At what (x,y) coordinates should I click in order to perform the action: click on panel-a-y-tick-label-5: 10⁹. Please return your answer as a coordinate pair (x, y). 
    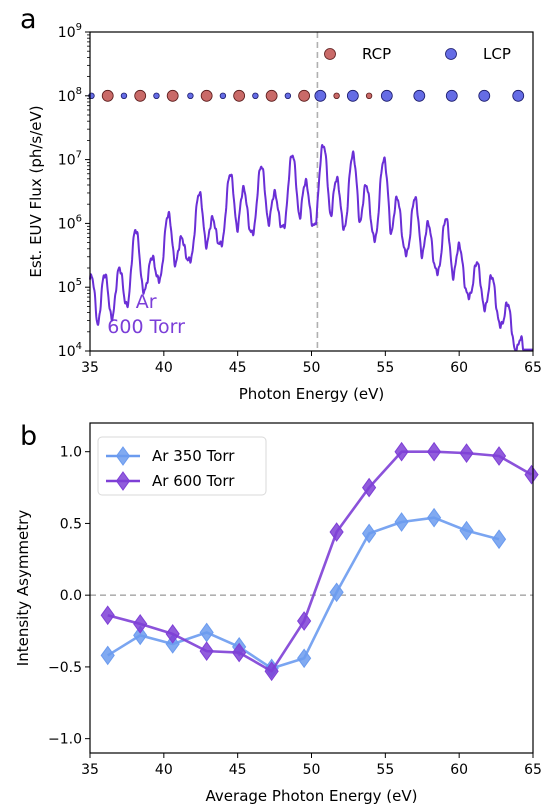
    Looking at the image, I should click on (70, 31).